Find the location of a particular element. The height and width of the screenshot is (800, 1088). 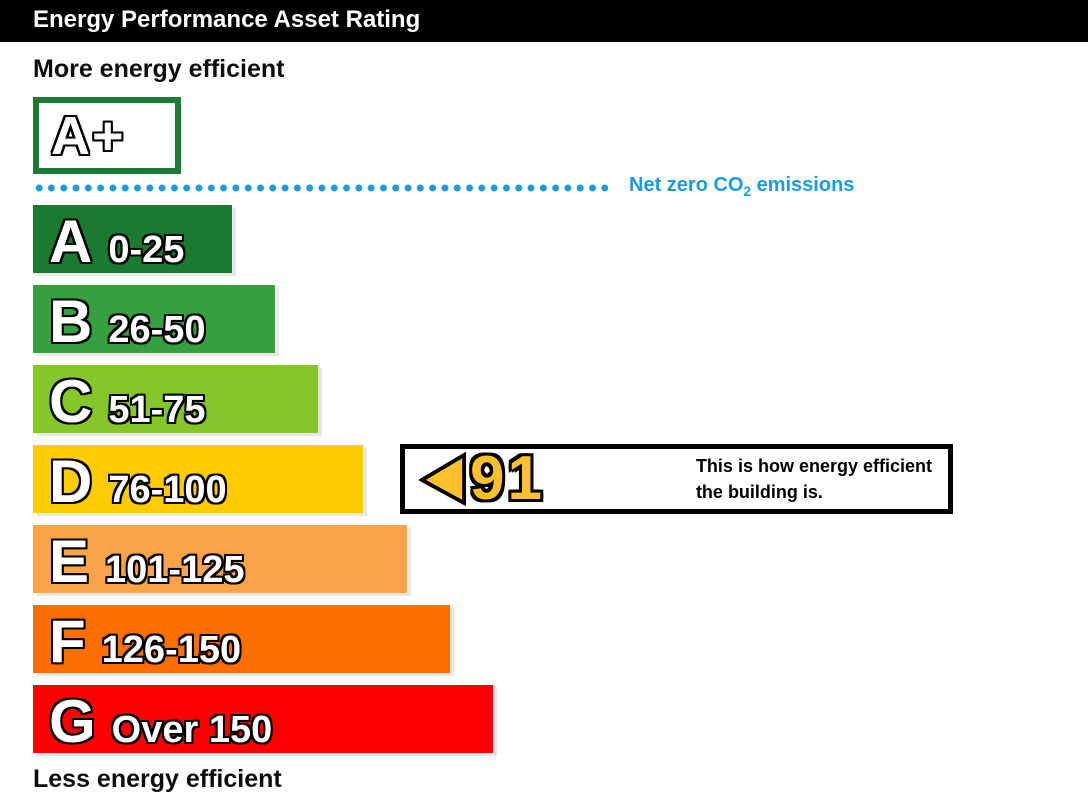

rating-band-b: B 26-50 is located at coordinates (154, 319).